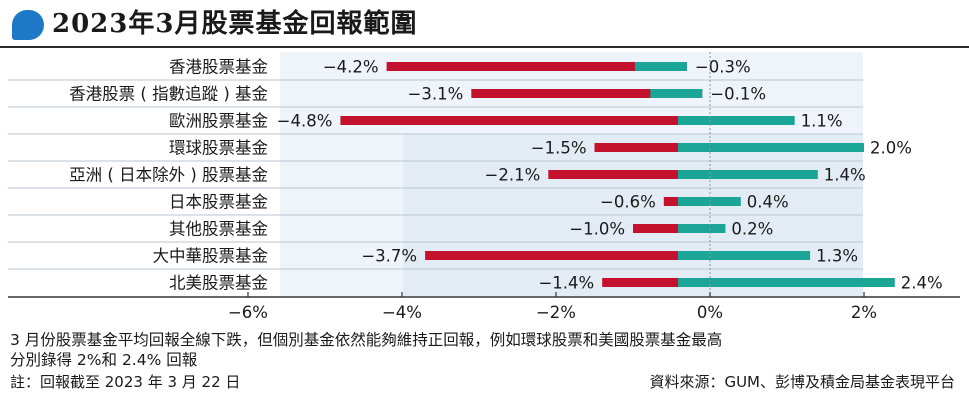 This screenshot has height=407, width=969. Describe the element at coordinates (104, 360) in the screenshot. I see `chart-note-line-2: 分別錄得 2%和 2.4% 回報` at that location.